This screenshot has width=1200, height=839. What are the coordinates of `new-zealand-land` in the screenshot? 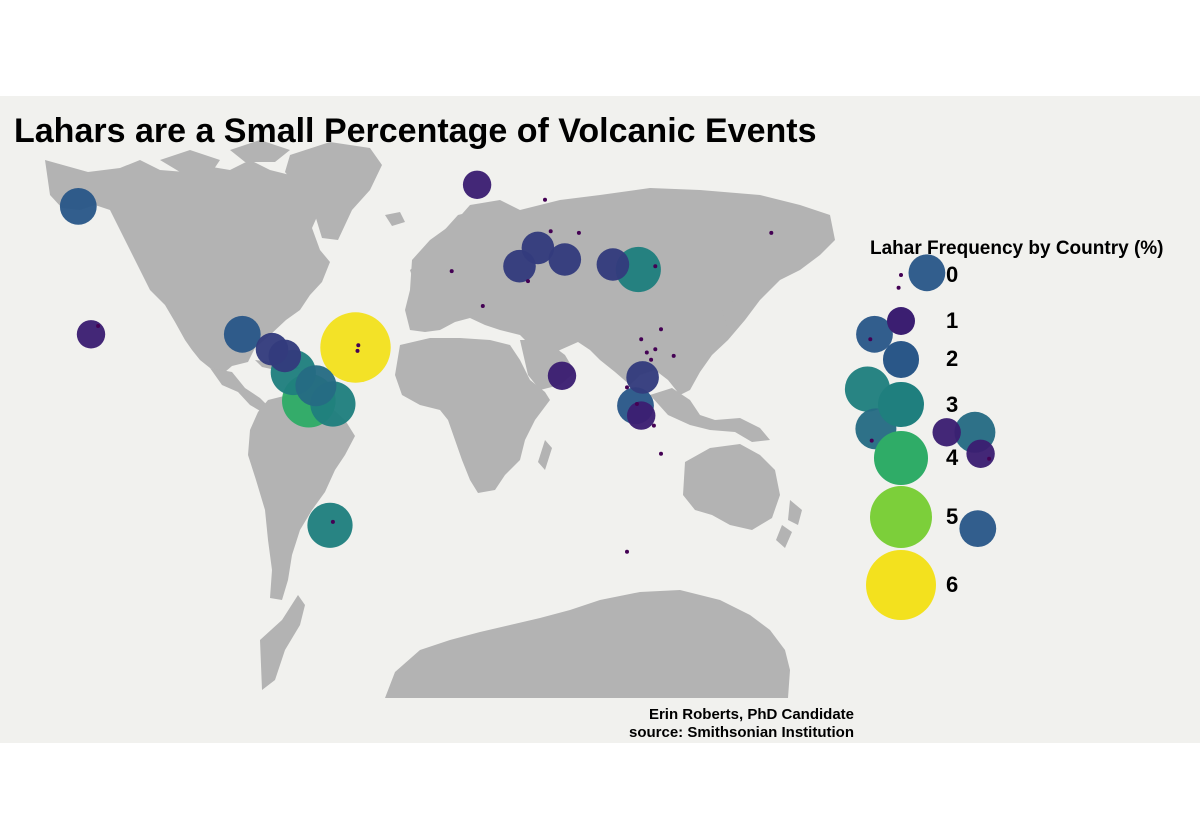 It's located at (789, 524).